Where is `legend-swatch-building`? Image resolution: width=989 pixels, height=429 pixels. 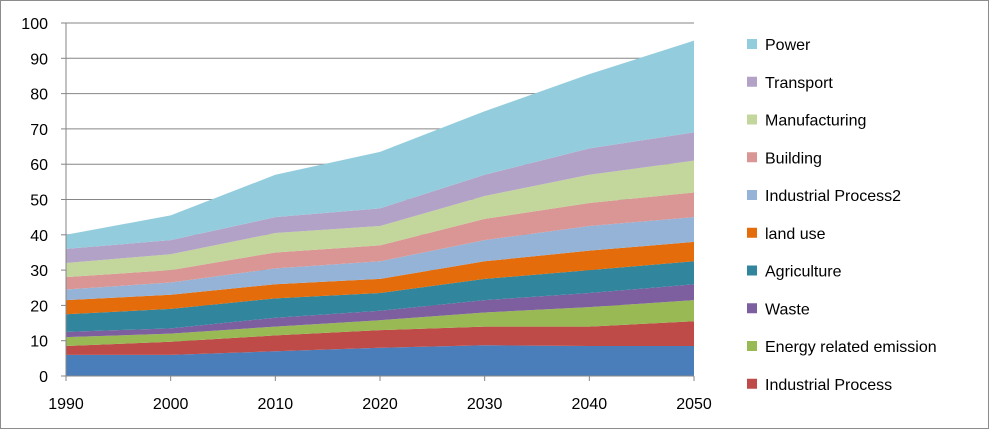
legend-swatch-building is located at coordinates (752, 157).